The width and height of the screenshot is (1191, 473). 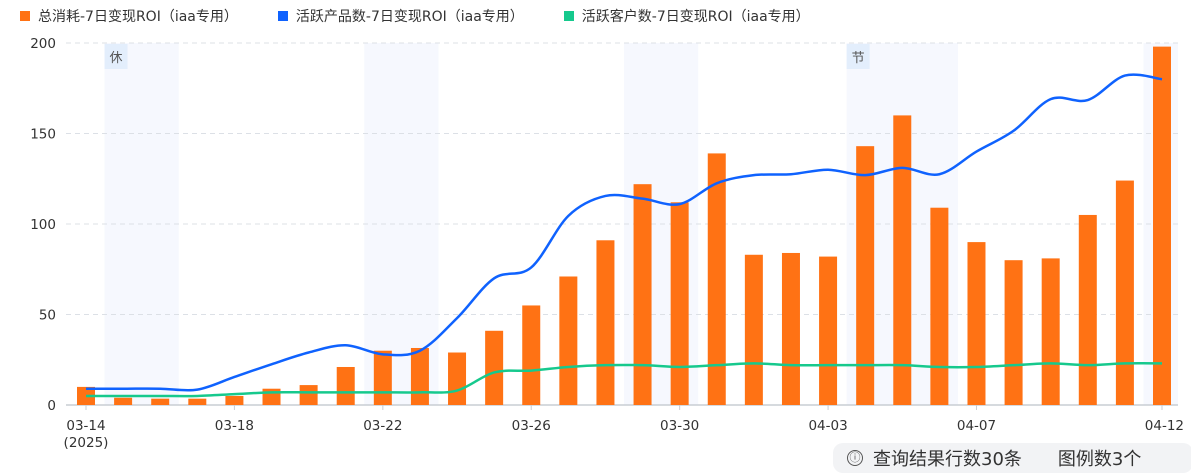 I want to click on x-tick-sublabel: (2025), so click(x=86, y=443).